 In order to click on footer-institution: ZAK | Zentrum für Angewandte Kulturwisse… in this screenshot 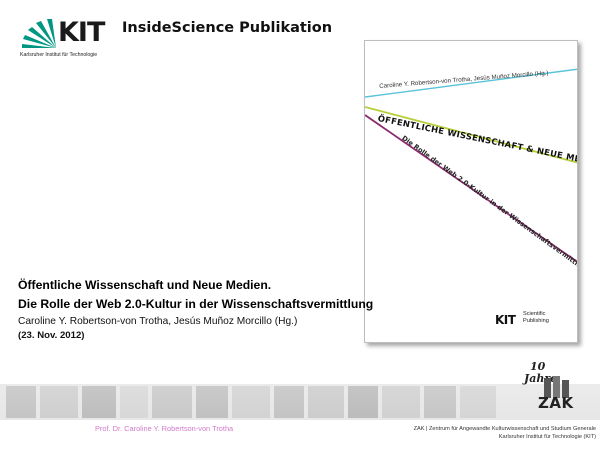, I will do `click(471, 433)`.